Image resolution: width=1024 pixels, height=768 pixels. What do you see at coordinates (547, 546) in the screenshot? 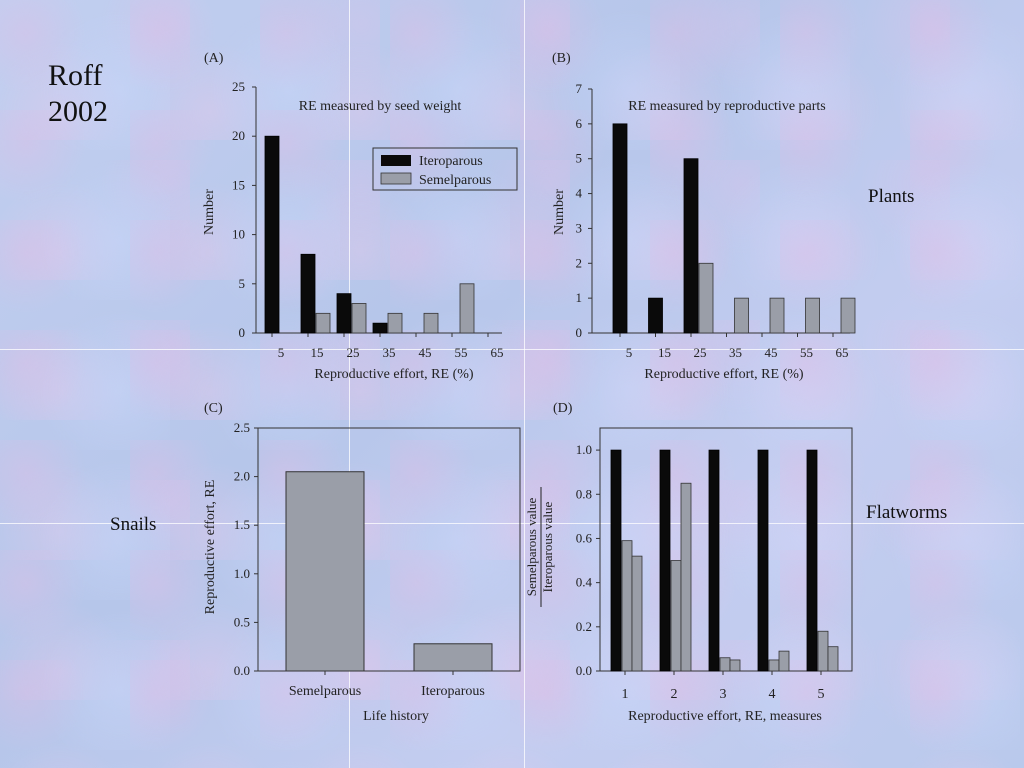
I see `y-axis-label-bottom: Iteroparous value` at bounding box center [547, 546].